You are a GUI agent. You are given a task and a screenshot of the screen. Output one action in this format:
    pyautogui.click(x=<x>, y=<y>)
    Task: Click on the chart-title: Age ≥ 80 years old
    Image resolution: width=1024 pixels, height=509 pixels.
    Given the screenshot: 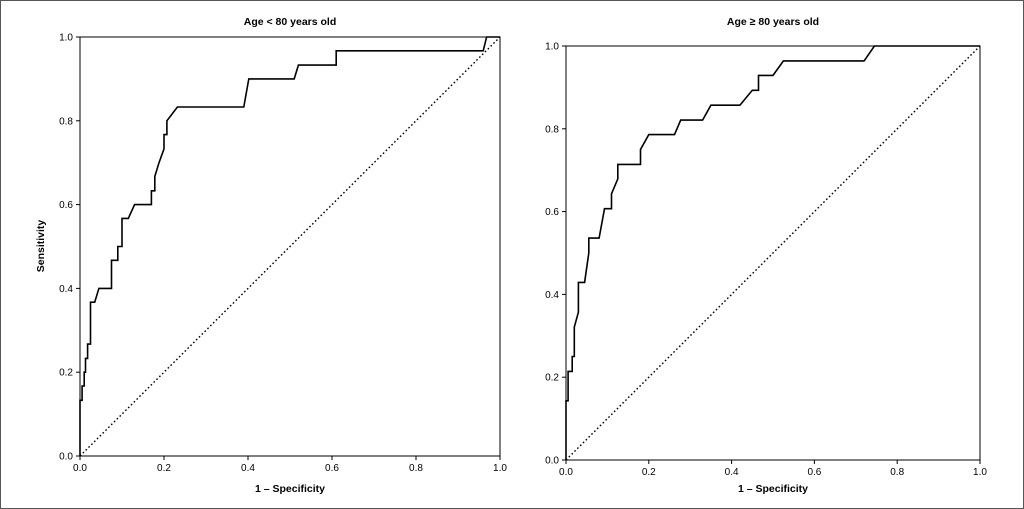 What is the action you would take?
    pyautogui.click(x=773, y=22)
    